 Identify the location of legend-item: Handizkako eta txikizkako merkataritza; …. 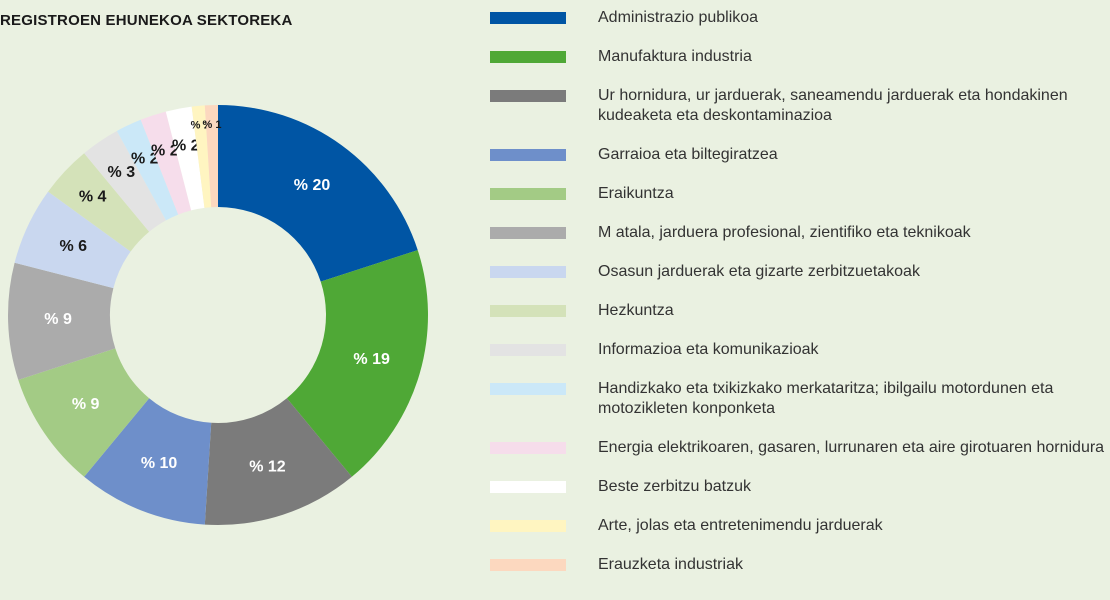
(800, 399).